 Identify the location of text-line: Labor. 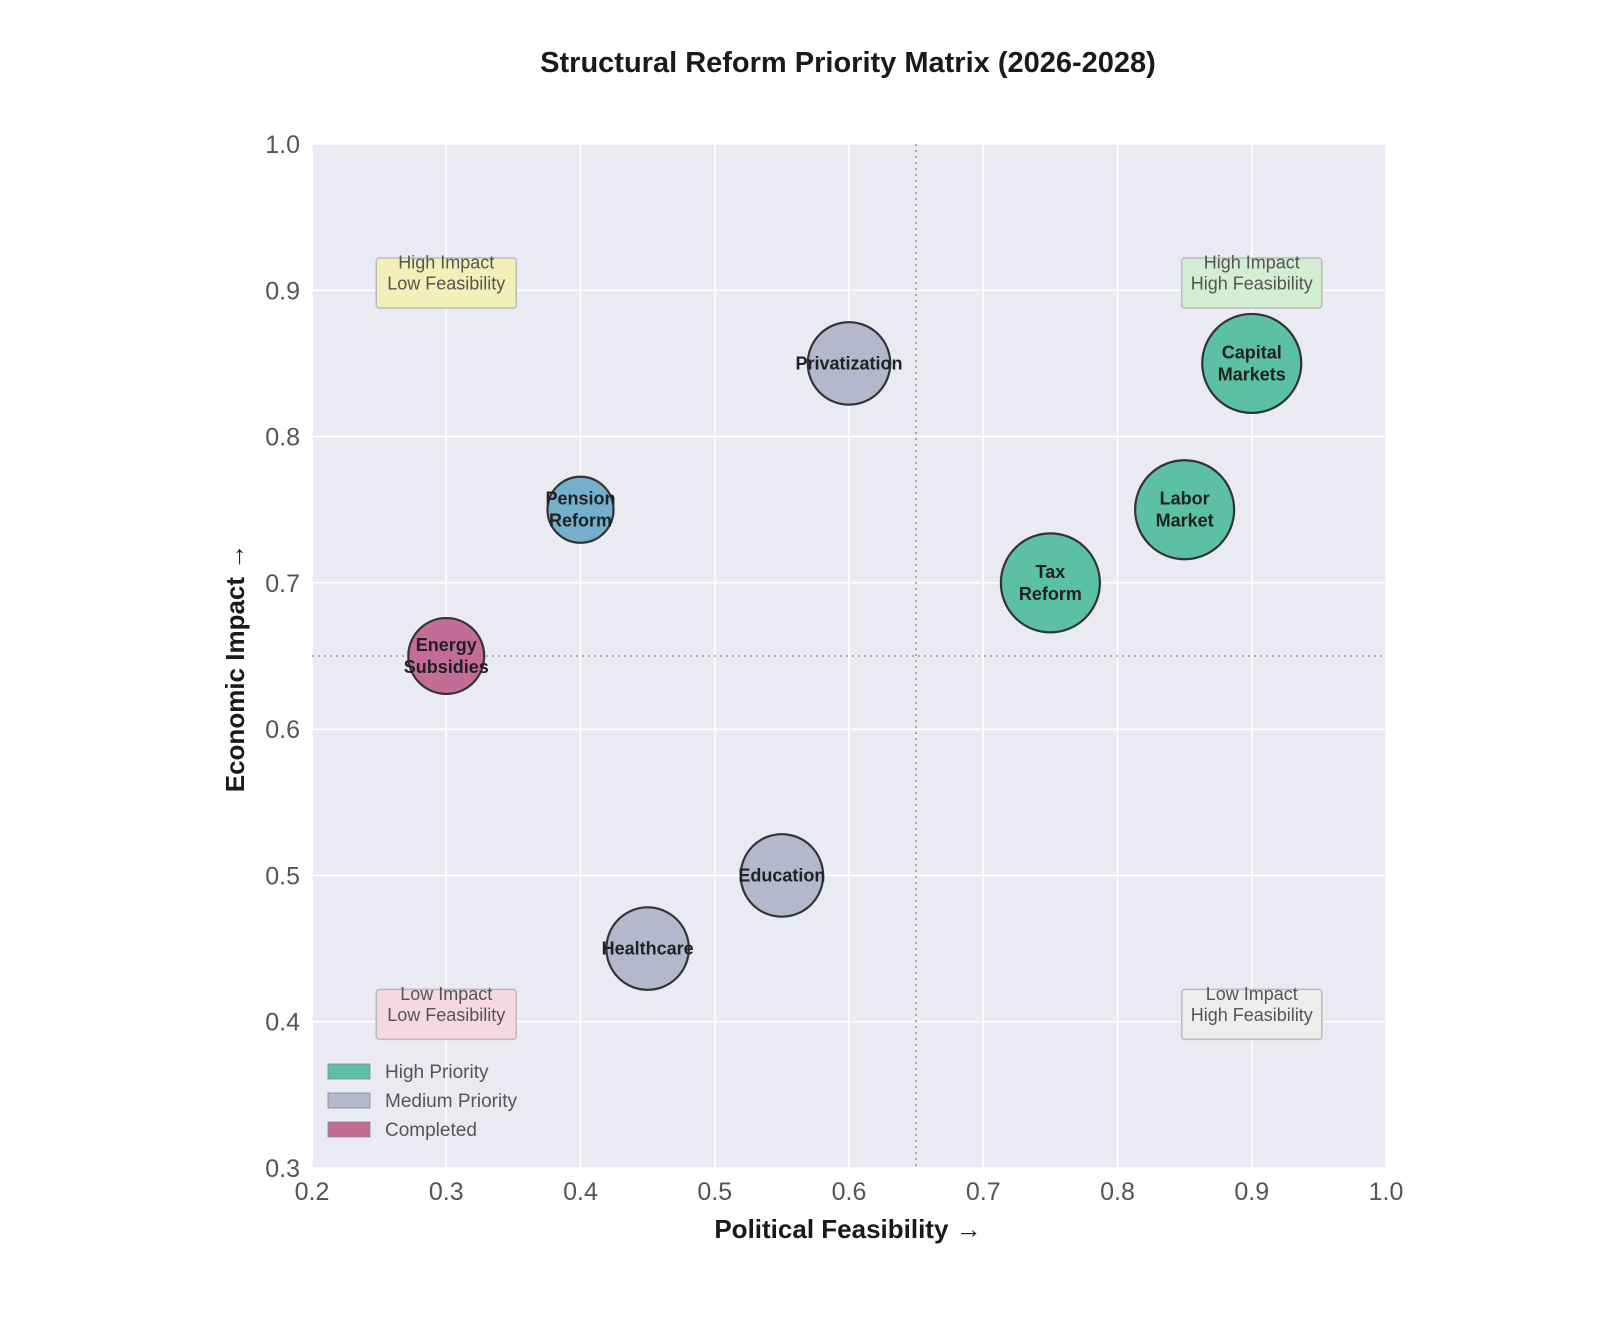
(1185, 499).